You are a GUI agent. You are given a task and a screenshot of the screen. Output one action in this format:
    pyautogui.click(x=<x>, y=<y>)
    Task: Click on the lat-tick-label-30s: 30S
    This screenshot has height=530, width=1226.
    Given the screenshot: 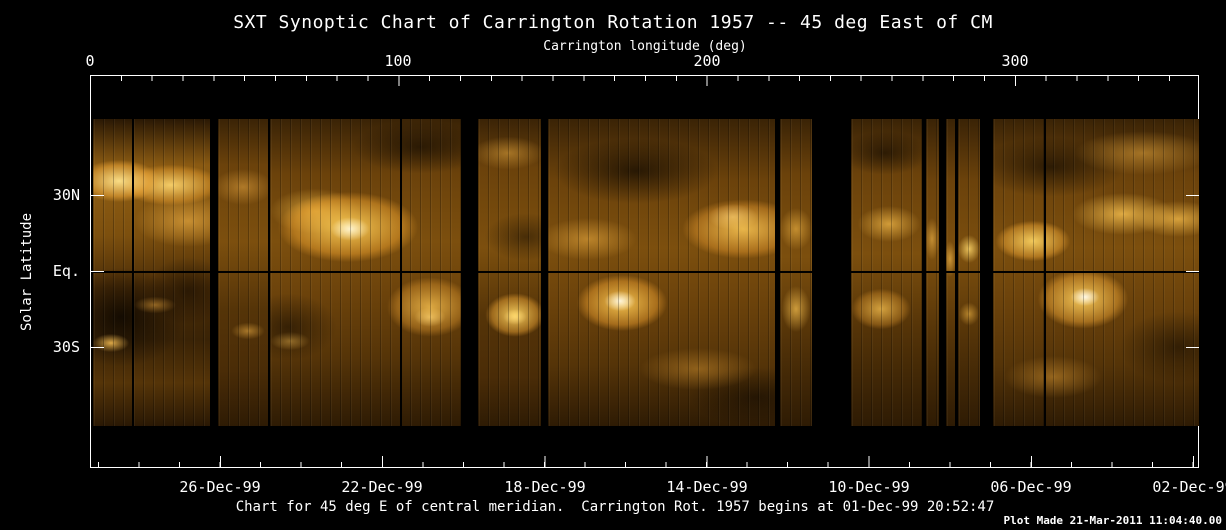 What is the action you would take?
    pyautogui.click(x=66, y=347)
    